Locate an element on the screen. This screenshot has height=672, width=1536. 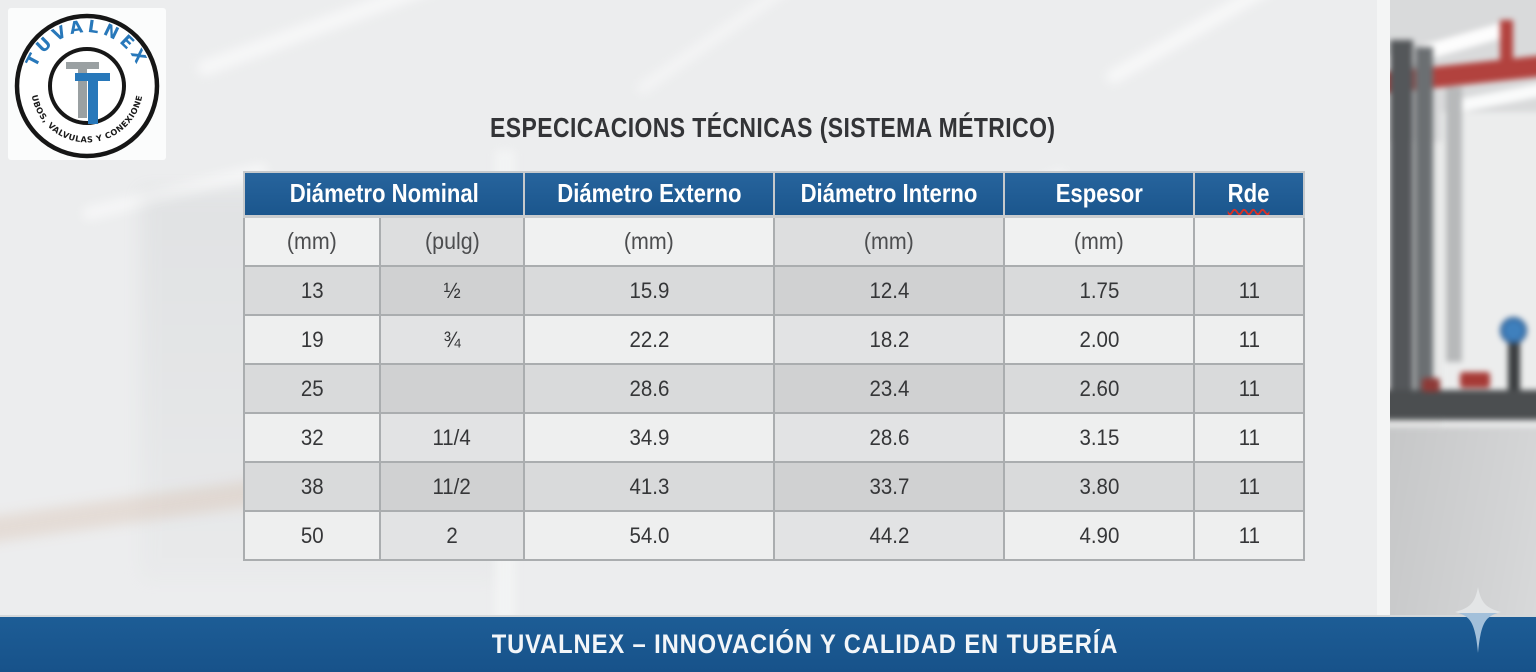
table-row: 13 ½ 15.9 12.4 1.75 11 is located at coordinates (774, 290).